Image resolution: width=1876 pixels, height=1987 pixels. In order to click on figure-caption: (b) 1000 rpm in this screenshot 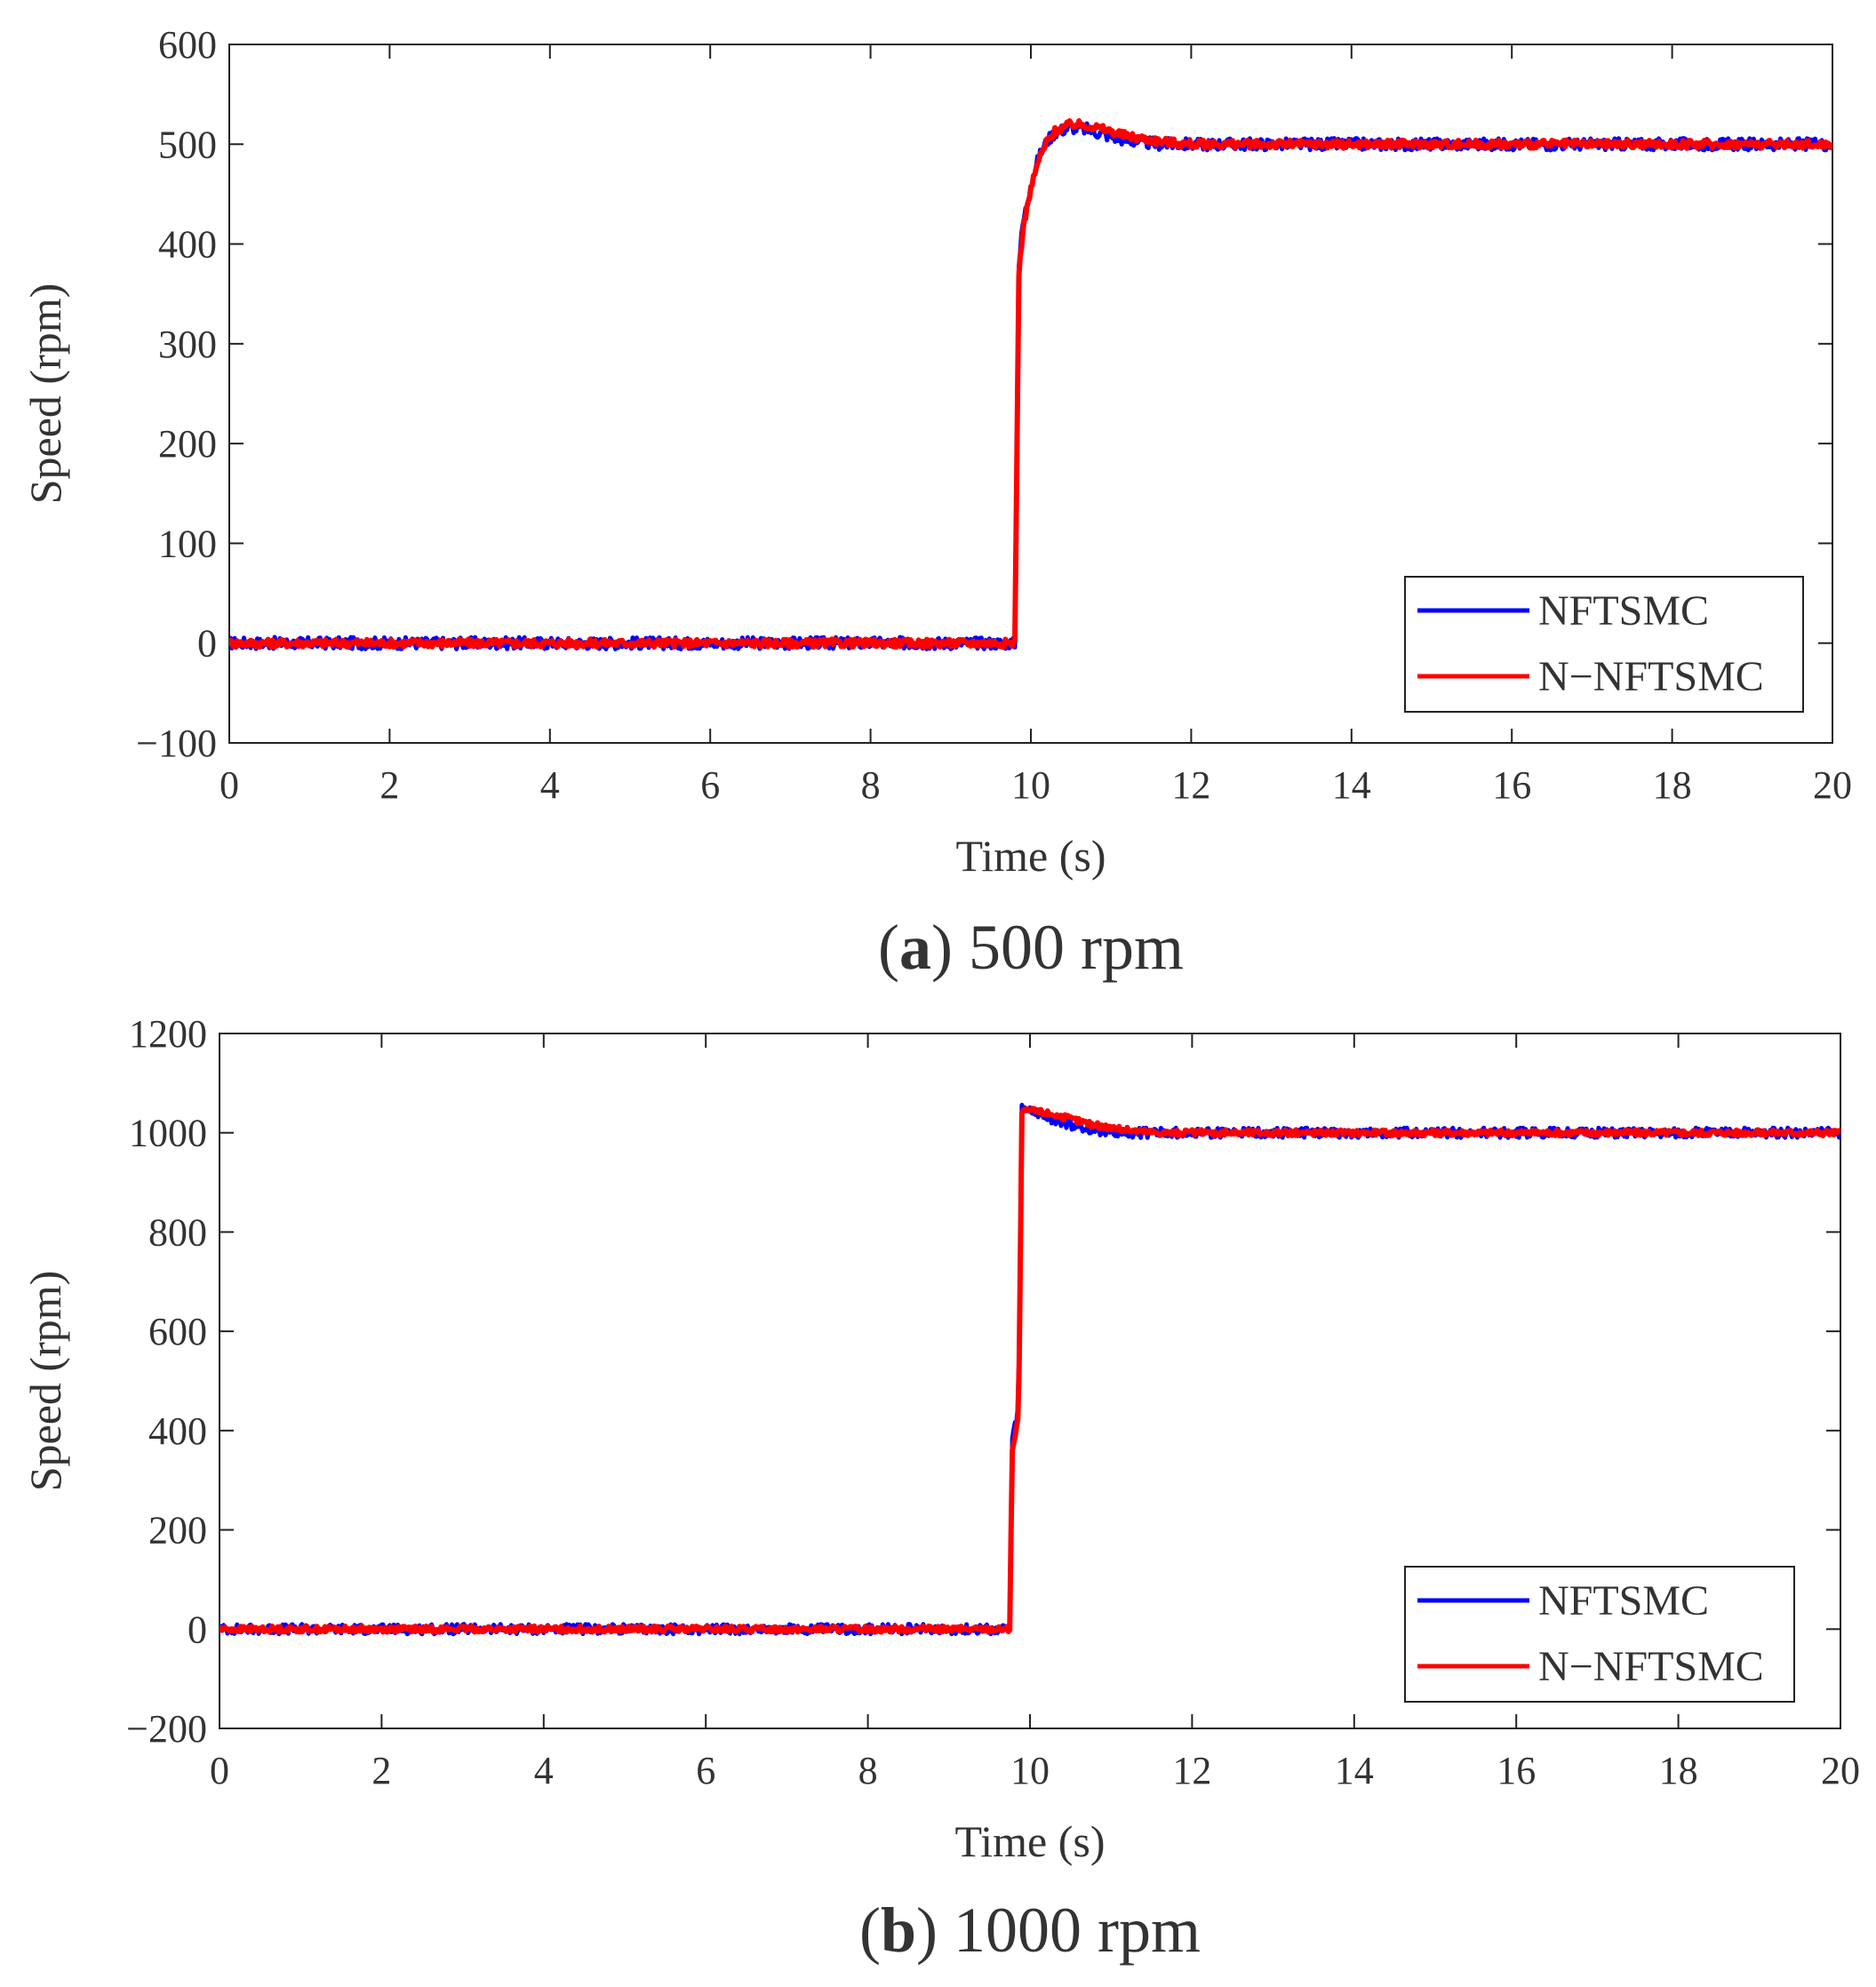, I will do `click(1030, 1930)`.